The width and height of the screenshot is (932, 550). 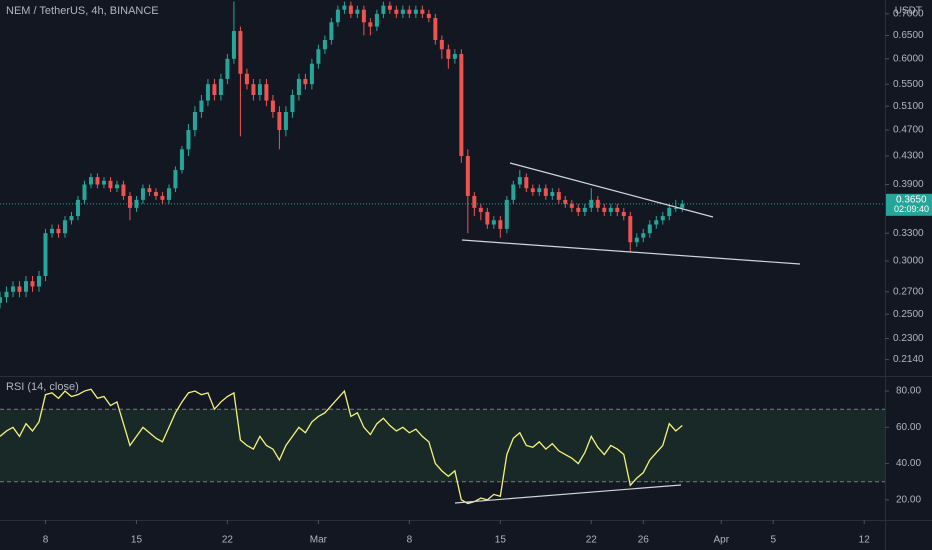 I want to click on y-tick-label: 0.3900, so click(x=908, y=184).